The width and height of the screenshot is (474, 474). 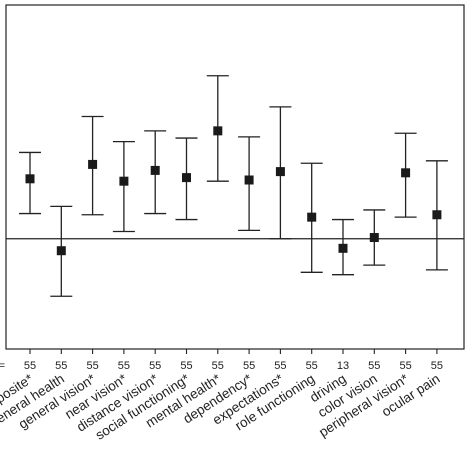 I want to click on x-ticks, so click(x=233, y=351).